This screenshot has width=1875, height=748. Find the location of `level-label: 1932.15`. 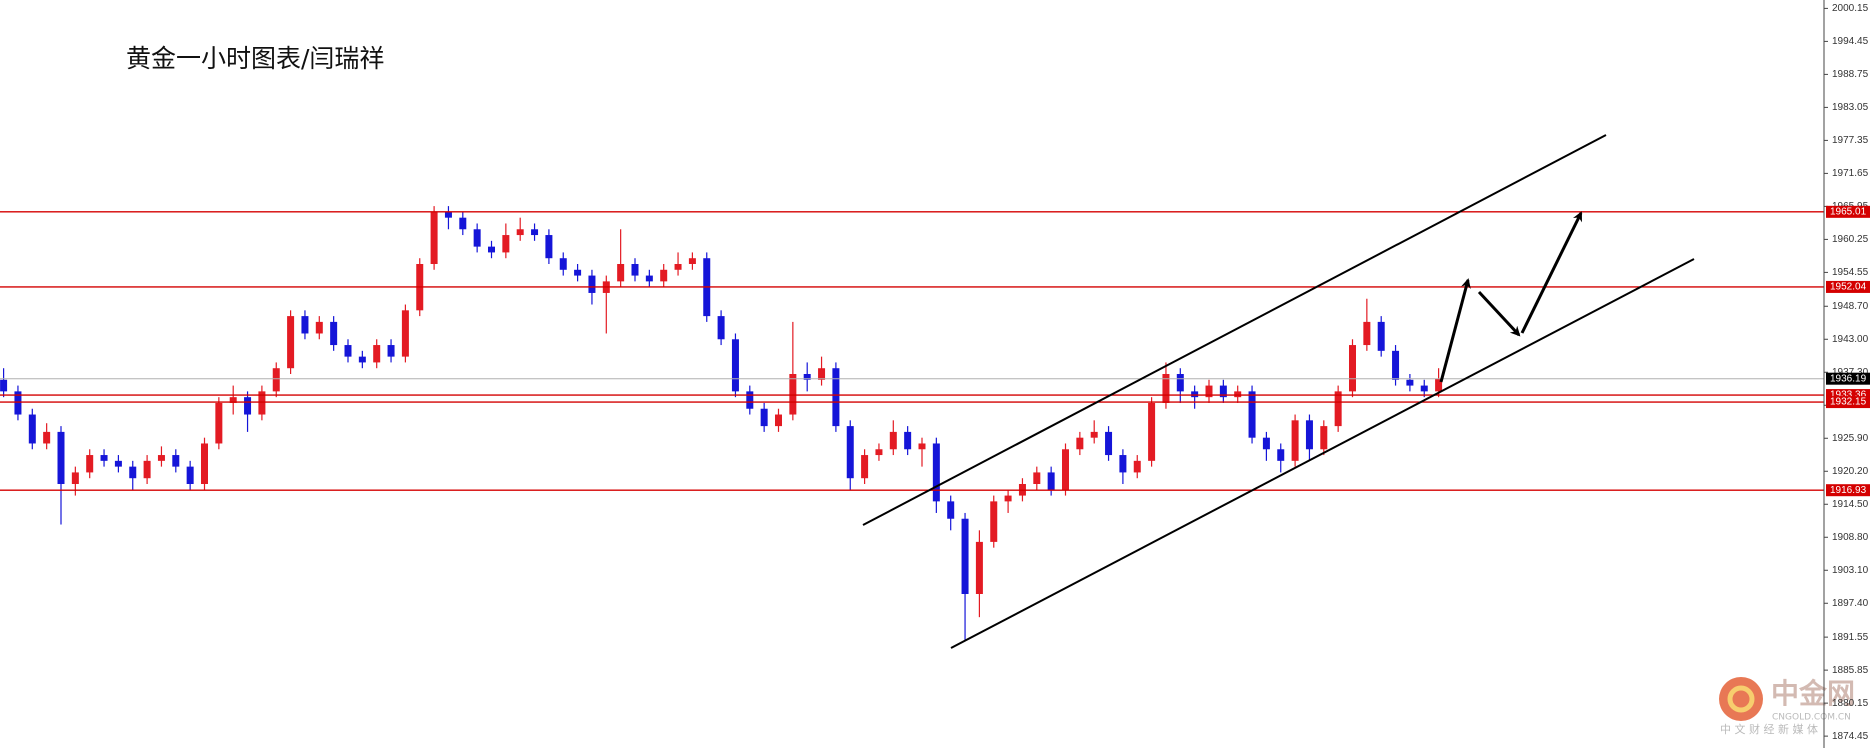

level-label: 1932.15 is located at coordinates (1848, 402).